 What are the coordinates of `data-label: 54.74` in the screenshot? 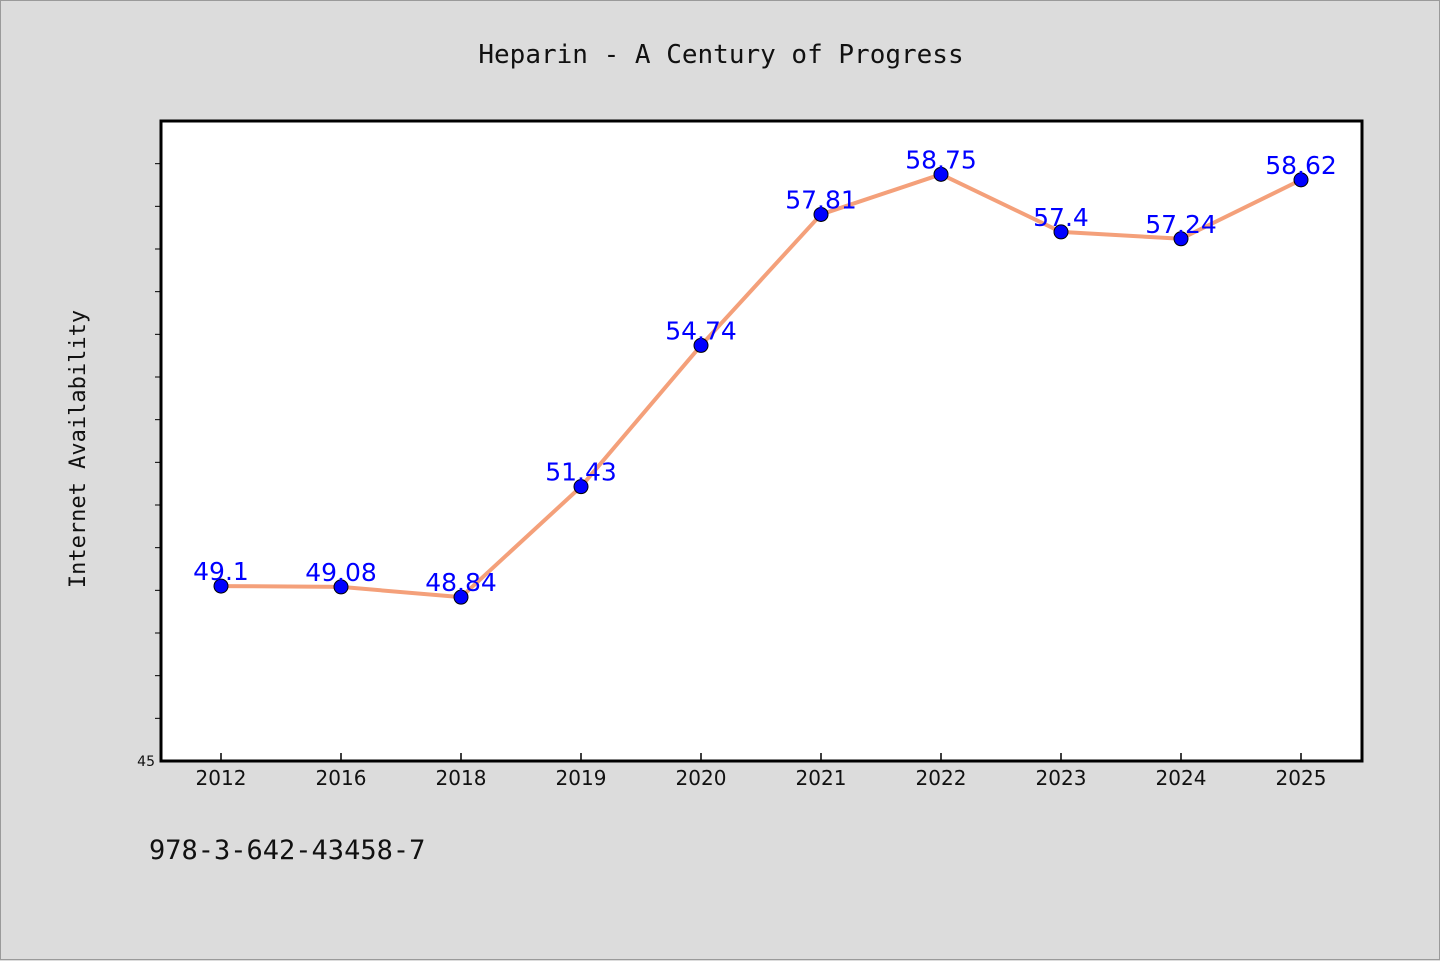 It's located at (701, 330).